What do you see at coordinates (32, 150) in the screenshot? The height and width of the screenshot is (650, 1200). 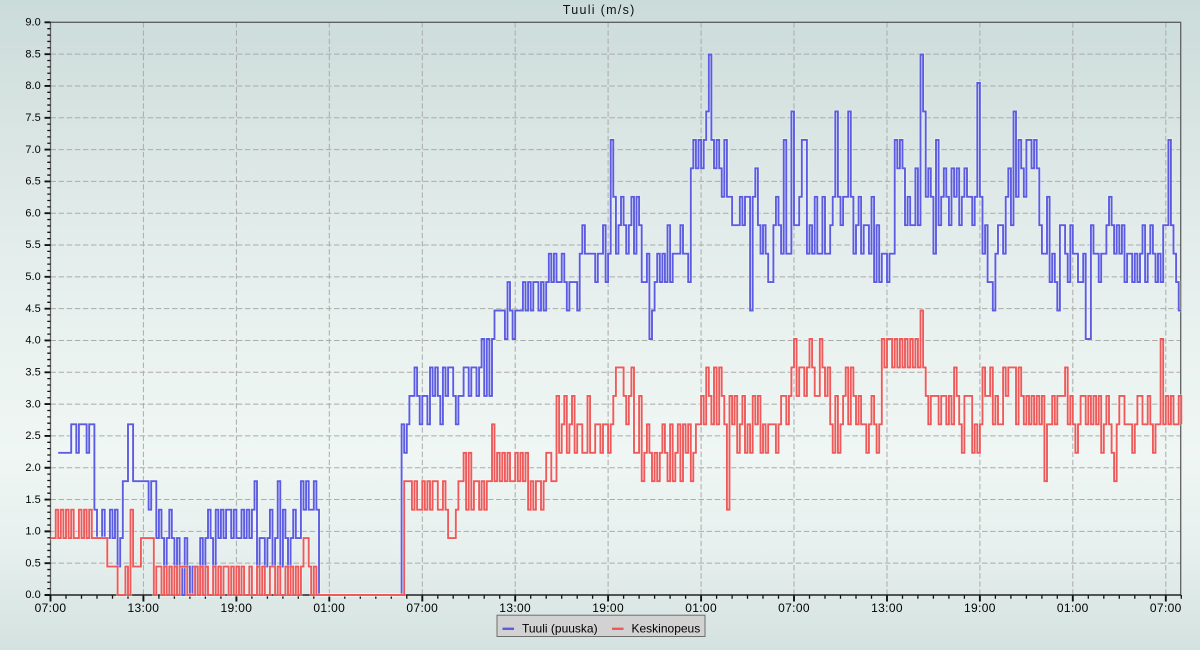 I see `svg-text: 7.0` at bounding box center [32, 150].